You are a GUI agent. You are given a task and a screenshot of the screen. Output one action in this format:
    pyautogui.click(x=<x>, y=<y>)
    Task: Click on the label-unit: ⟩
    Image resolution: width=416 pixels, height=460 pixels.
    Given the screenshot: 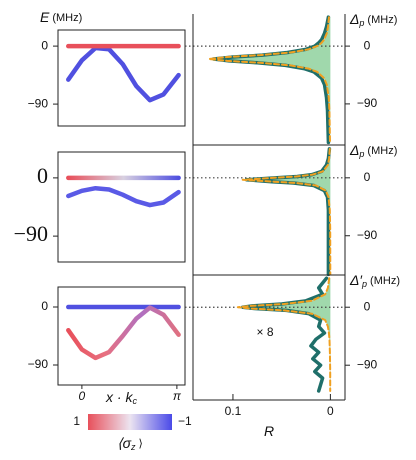 What is the action you would take?
    pyautogui.click(x=141, y=444)
    